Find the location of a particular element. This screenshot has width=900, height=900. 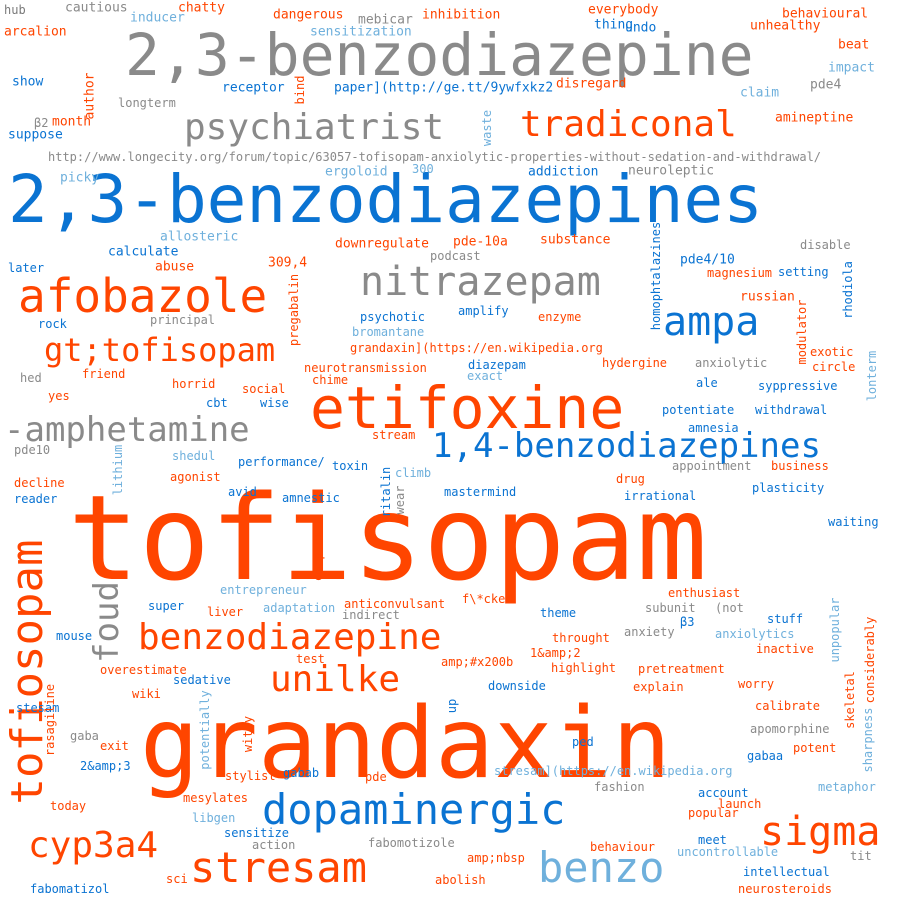

word-afobazole: afobazole is located at coordinates (143, 296).